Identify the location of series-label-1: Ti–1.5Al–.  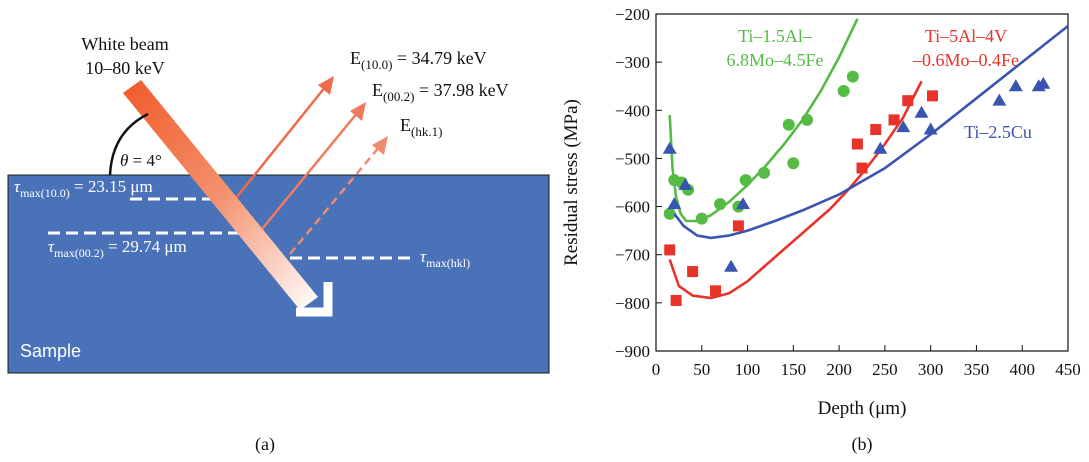
(775, 36).